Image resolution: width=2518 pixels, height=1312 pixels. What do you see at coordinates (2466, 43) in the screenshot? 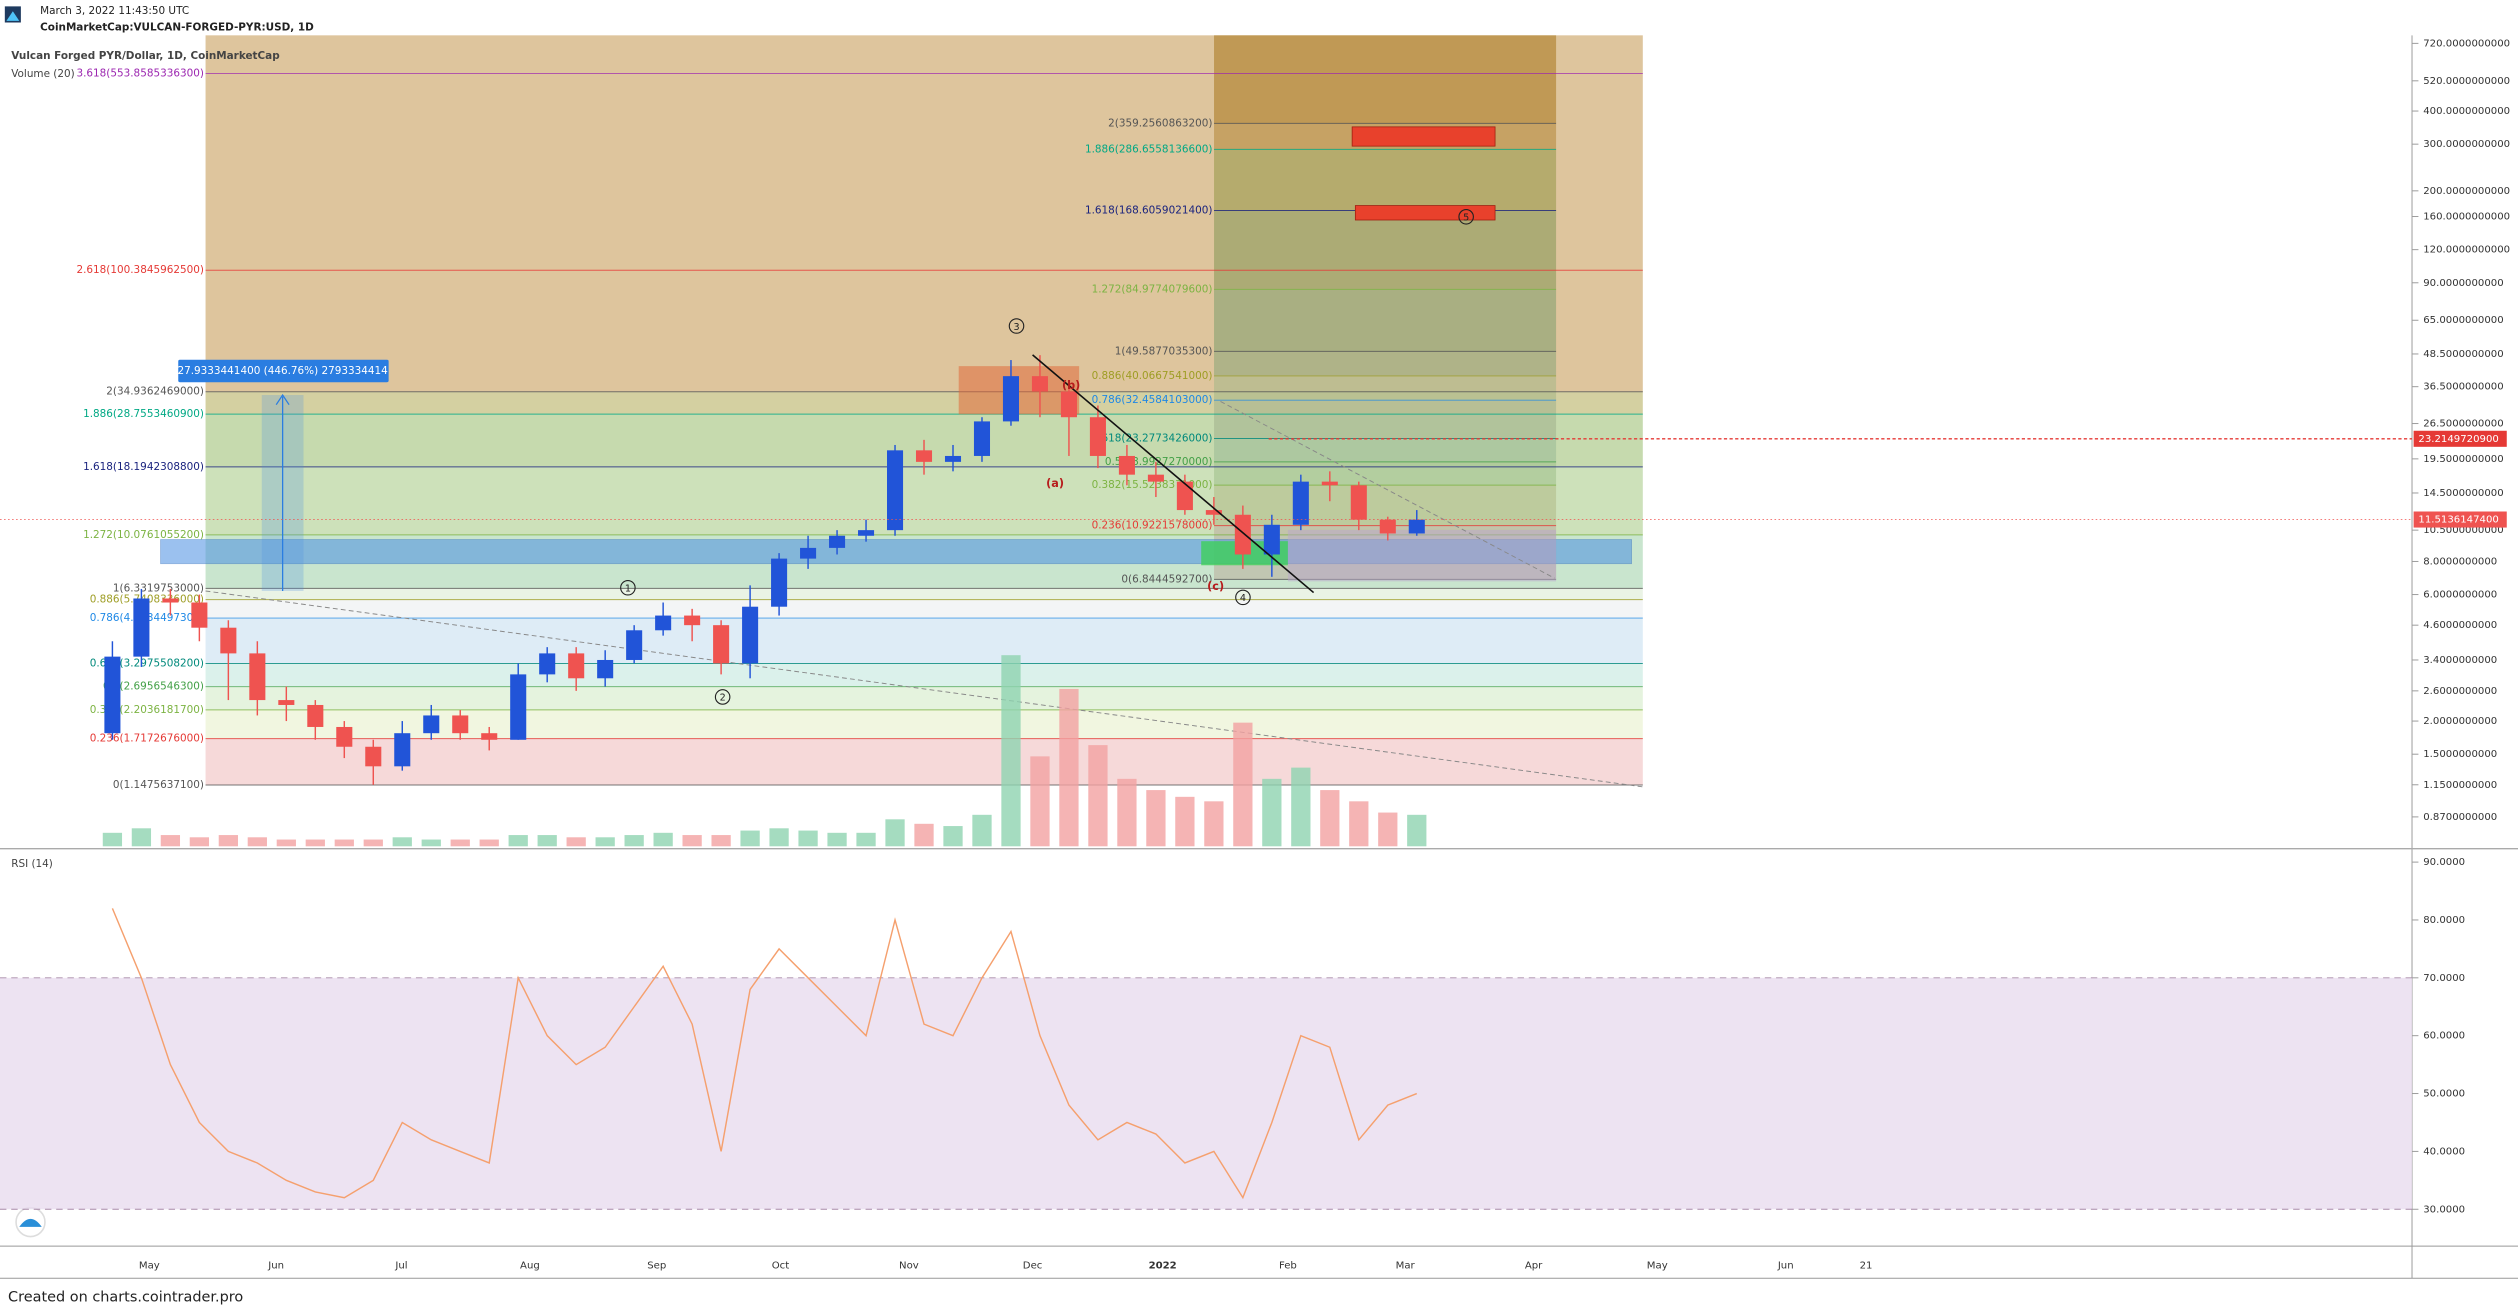
I see `y-tick-label: 720.0000000000` at bounding box center [2466, 43].